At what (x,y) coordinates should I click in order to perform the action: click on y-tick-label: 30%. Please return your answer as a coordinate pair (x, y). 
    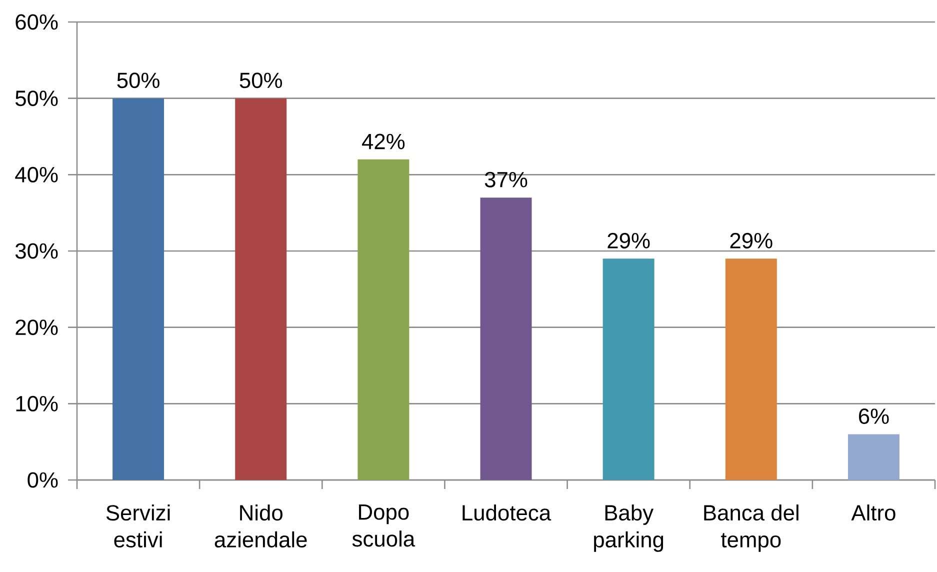
    Looking at the image, I should click on (36, 251).